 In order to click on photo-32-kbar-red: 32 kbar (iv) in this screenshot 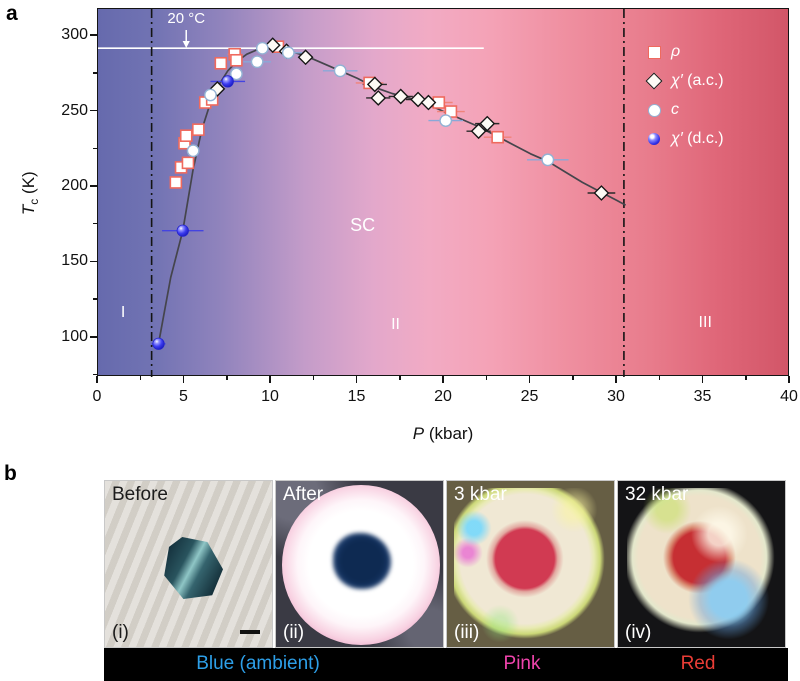, I will do `click(701, 564)`.